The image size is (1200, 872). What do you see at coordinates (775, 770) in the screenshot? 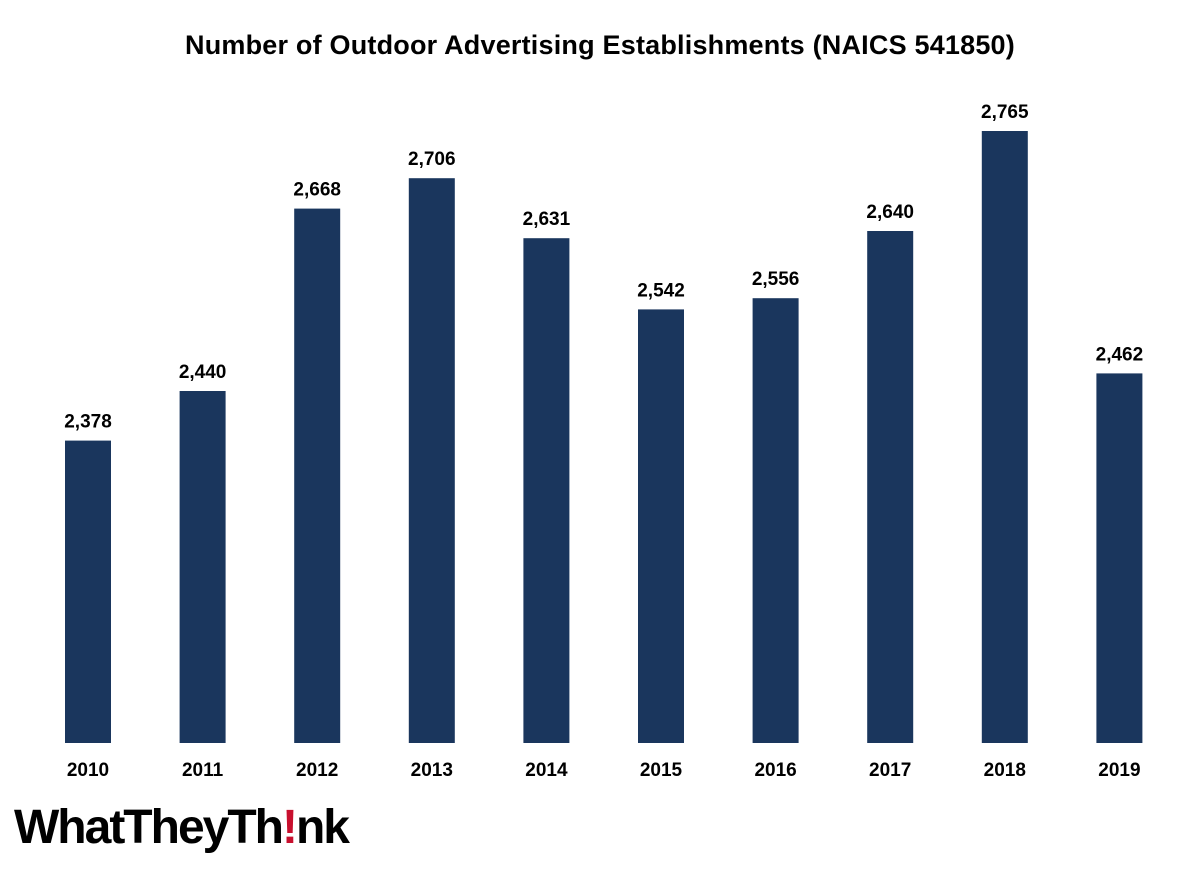
I see `x-tick-label-2016: 2016` at bounding box center [775, 770].